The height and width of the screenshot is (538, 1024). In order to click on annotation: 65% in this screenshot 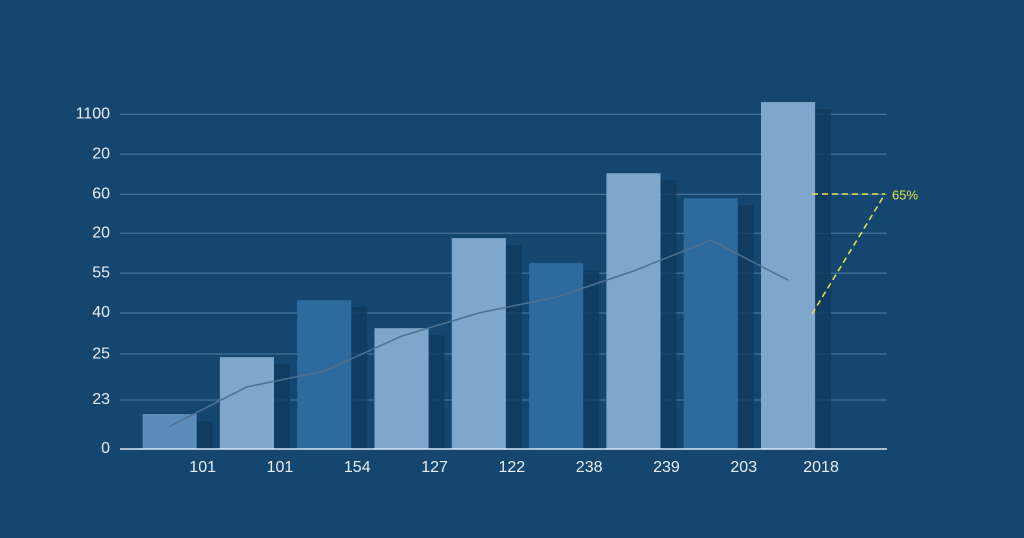, I will do `click(905, 194)`.